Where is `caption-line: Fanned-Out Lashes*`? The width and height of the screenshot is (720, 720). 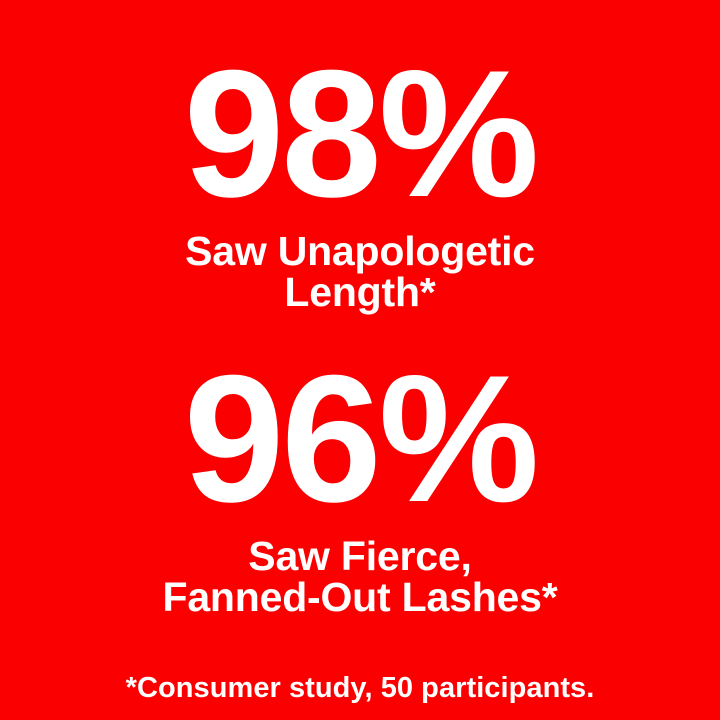 caption-line: Fanned-Out Lashes* is located at coordinates (360, 597).